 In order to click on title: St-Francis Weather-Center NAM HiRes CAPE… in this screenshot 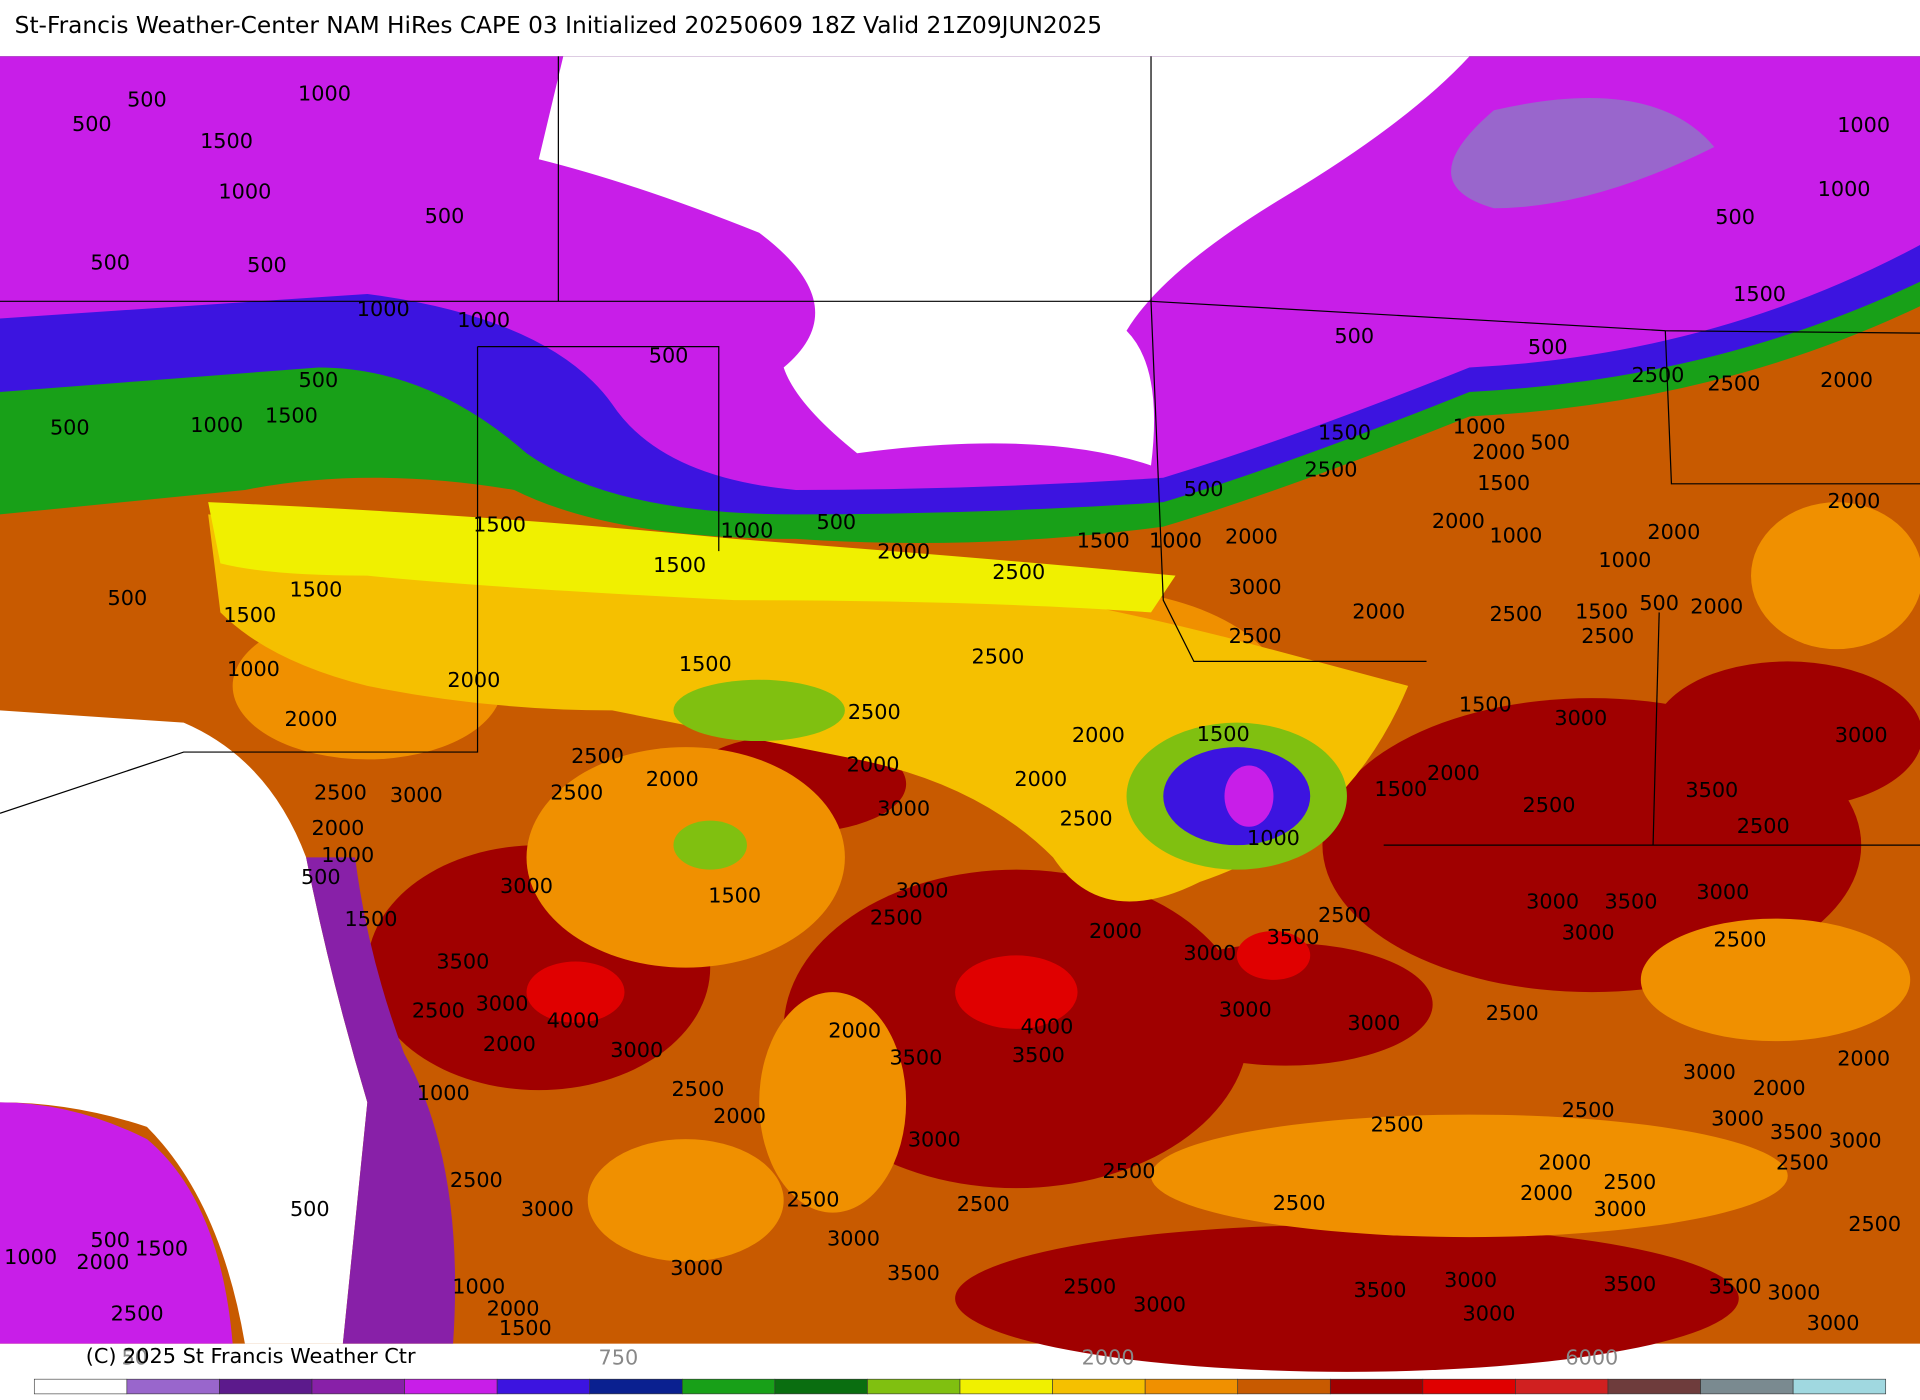, I will do `click(558, 25)`.